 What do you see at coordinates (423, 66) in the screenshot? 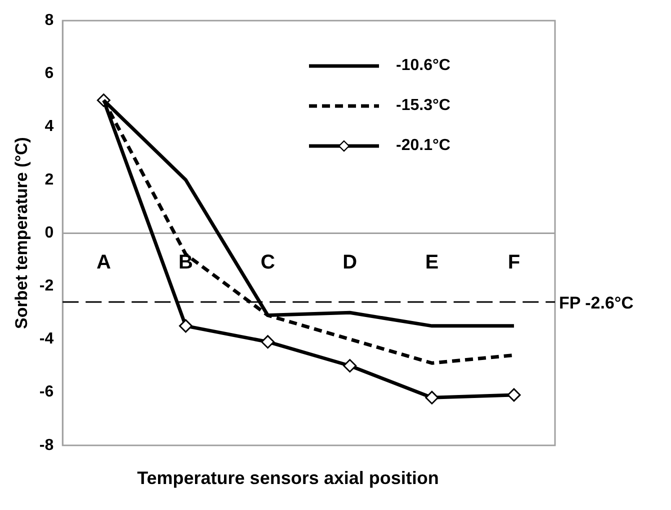
I see `legend-label: -10.6°C` at bounding box center [423, 66].